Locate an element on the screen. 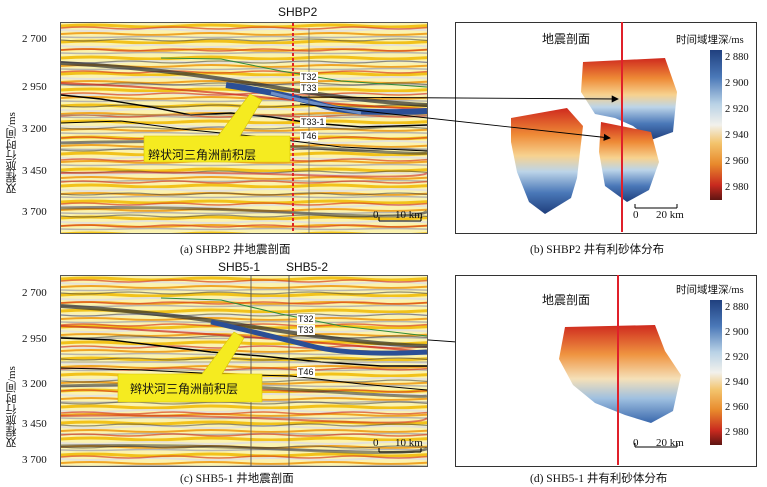 The height and width of the screenshot is (487, 767). colorbar-tick-d-3: 2 940 is located at coordinates (737, 382).